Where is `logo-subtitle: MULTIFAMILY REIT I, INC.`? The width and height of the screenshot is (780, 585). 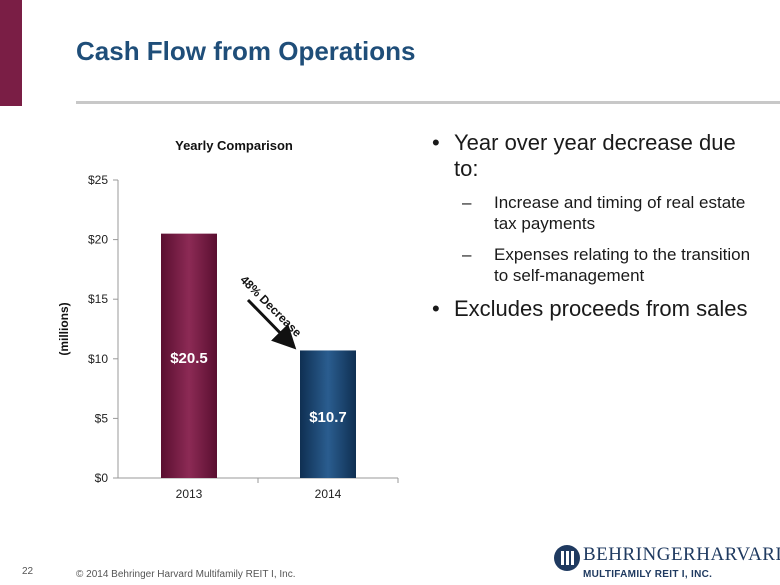
logo-subtitle: MULTIFAMILY REIT I, INC. is located at coordinates (648, 574).